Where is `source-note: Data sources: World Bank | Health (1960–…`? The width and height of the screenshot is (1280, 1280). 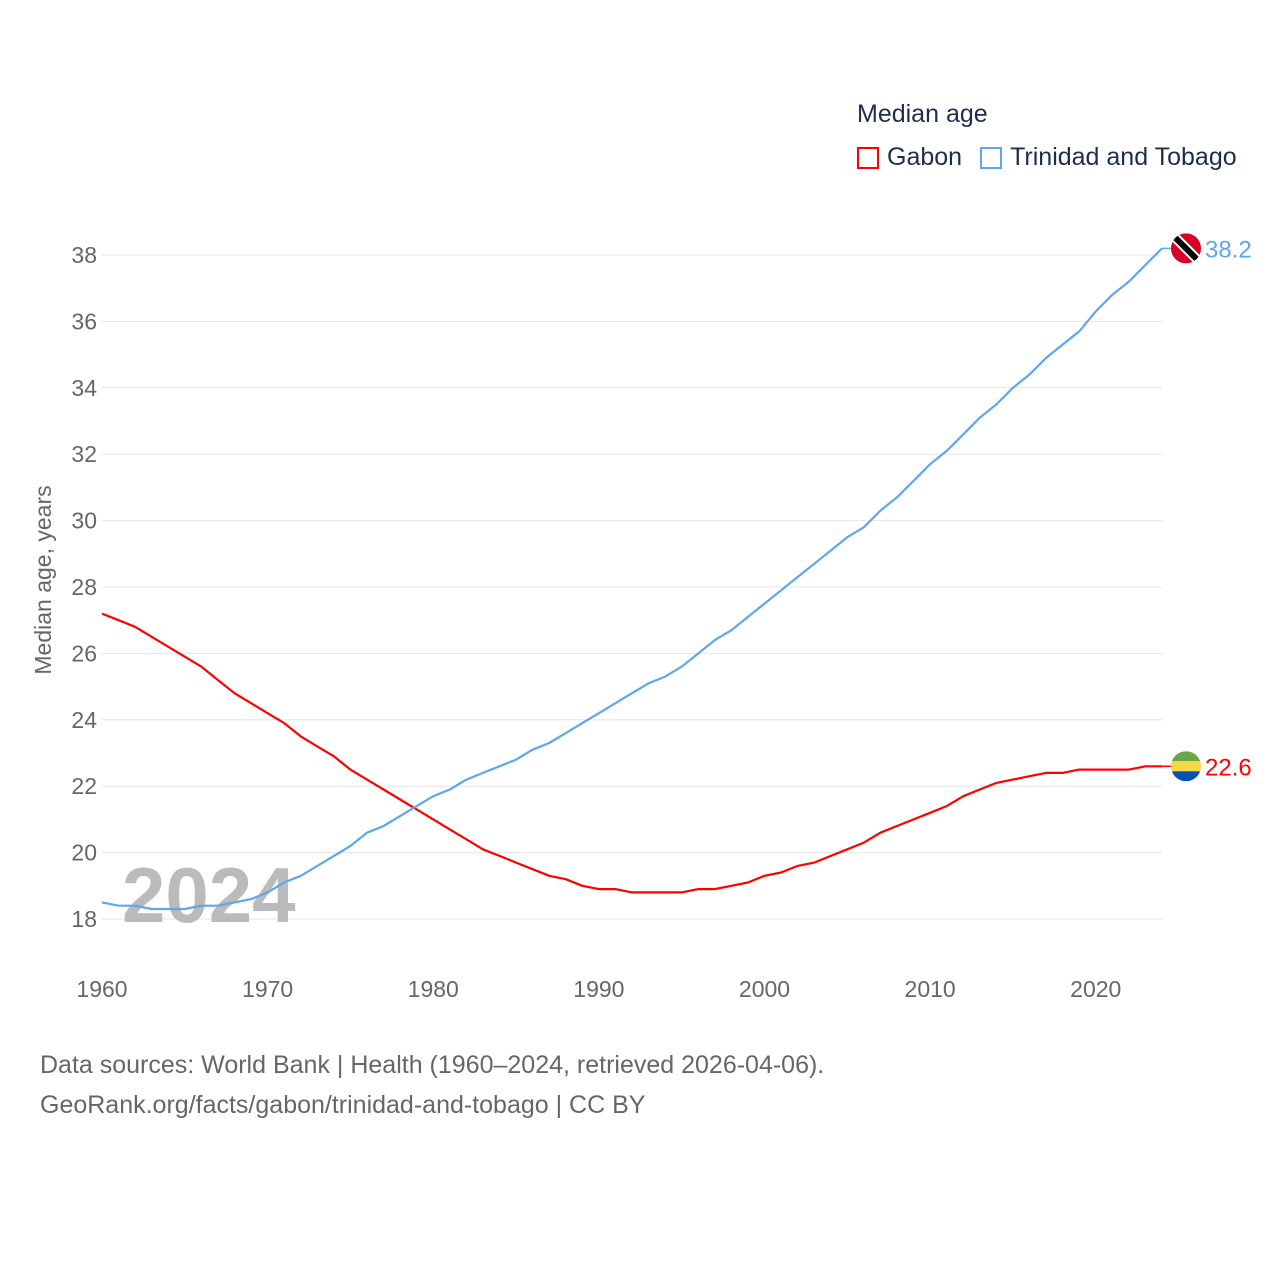
source-note: Data sources: World Bank | Health (1960–… is located at coordinates (432, 1085).